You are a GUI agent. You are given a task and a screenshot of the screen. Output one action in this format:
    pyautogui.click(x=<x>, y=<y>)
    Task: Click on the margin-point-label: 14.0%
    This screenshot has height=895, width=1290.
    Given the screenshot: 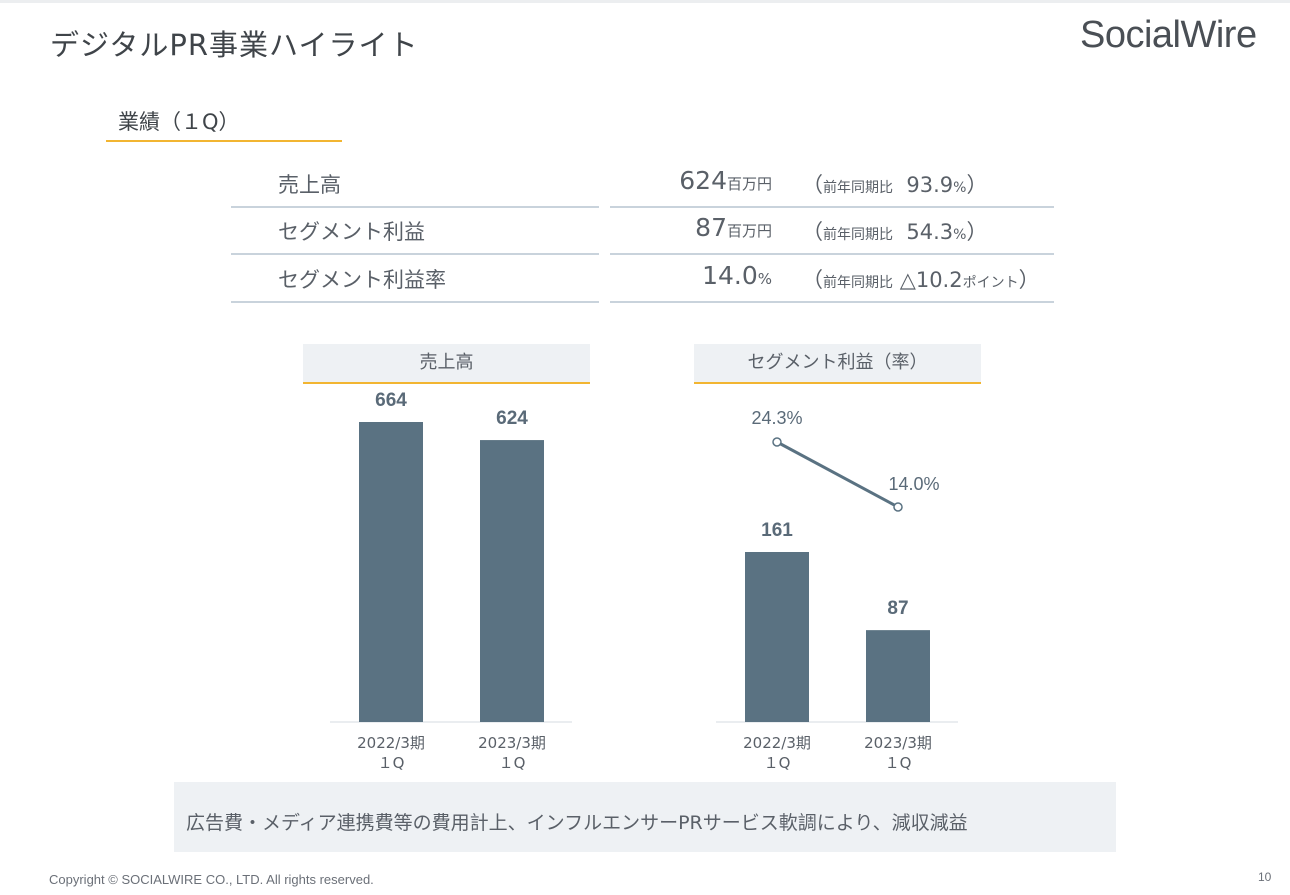 What is the action you would take?
    pyautogui.click(x=913, y=484)
    